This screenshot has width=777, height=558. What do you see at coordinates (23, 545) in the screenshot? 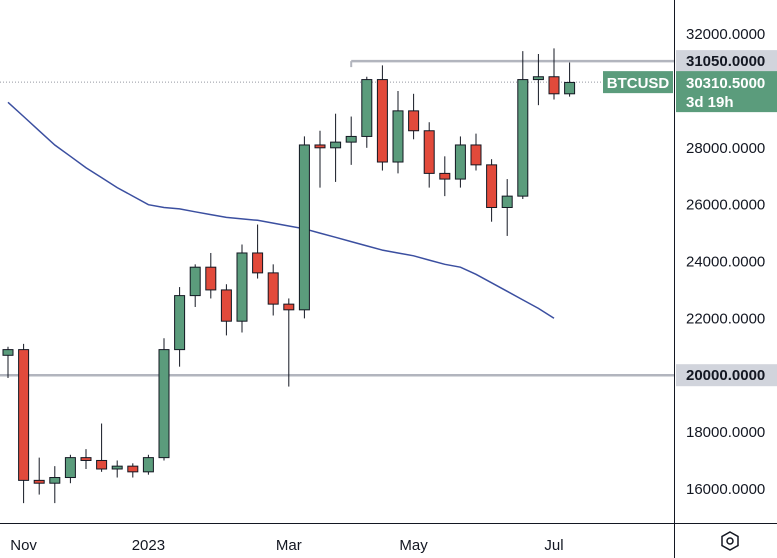
I see `x-tick-label: Nov` at bounding box center [23, 545].